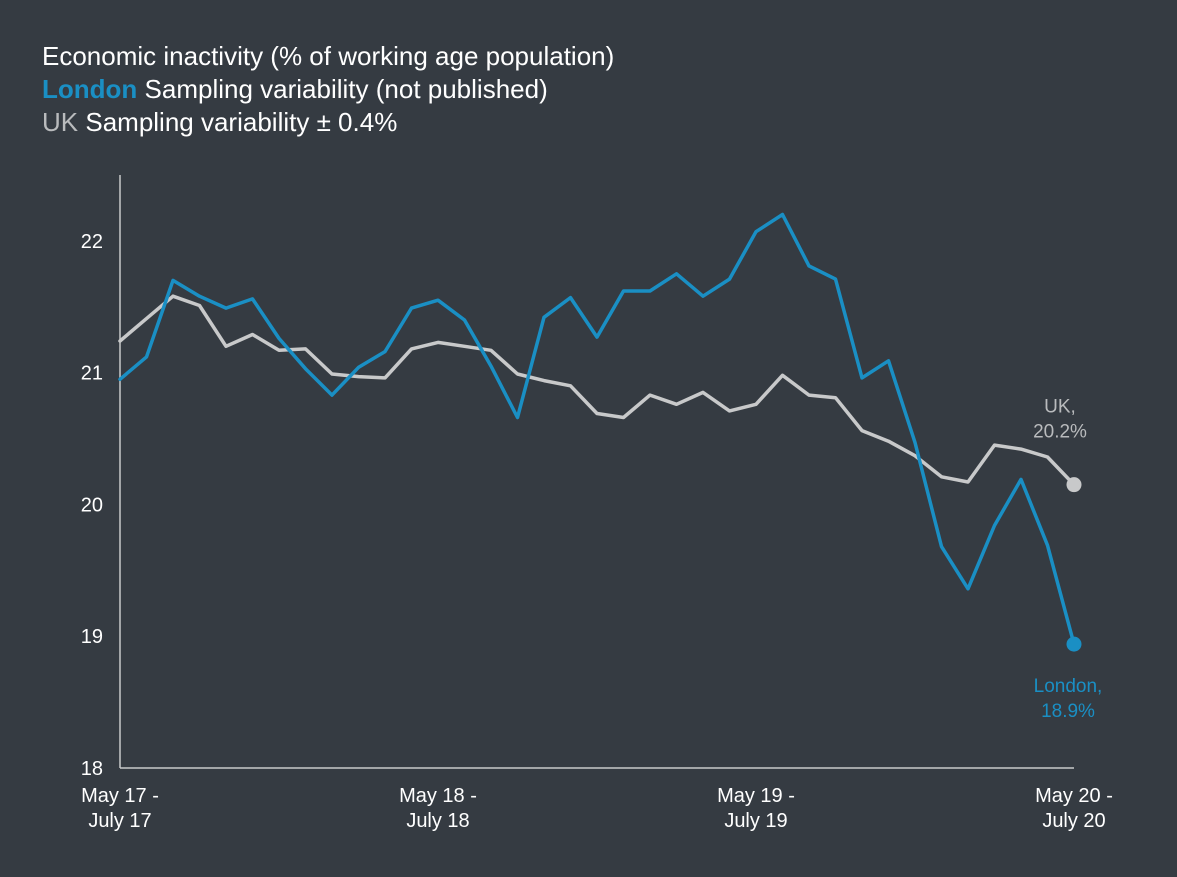 Image resolution: width=1177 pixels, height=877 pixels. I want to click on uk-end-label: 20.2%, so click(1060, 432).